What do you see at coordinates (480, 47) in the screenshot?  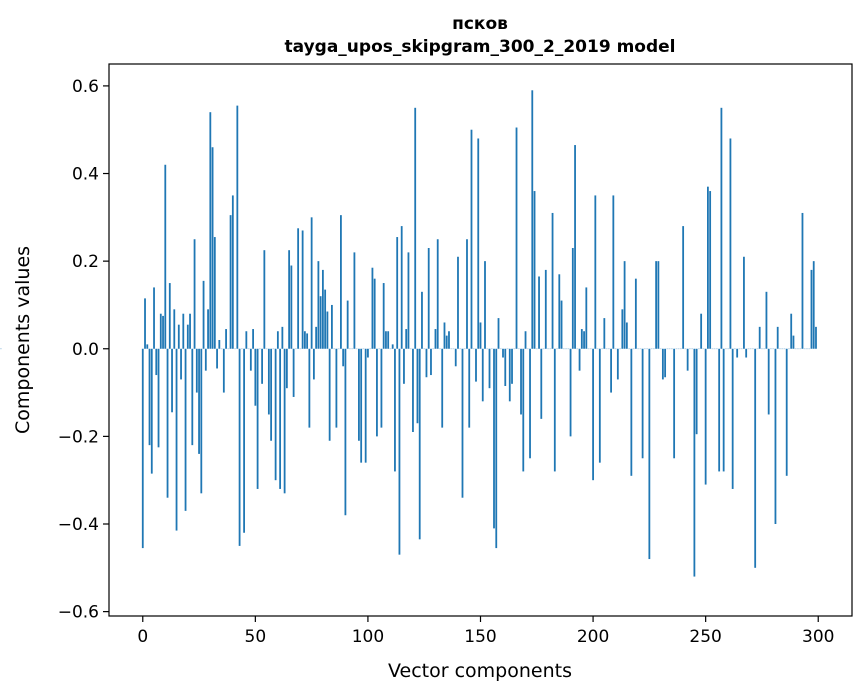 I see `chart-subtitle: tayga_upos_skipgram_300_2_2019 model` at bounding box center [480, 47].